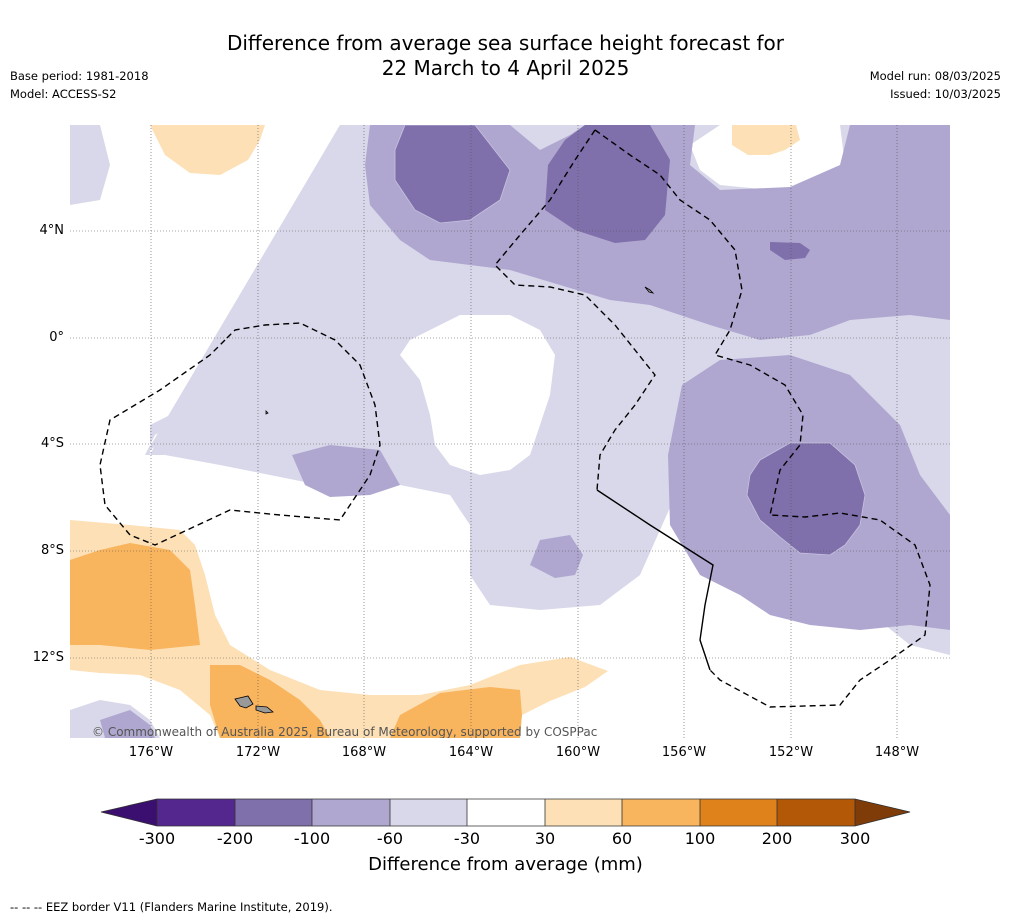  Describe the element at coordinates (897, 752) in the screenshot. I see `lon-label-148w: 148°W` at that location.